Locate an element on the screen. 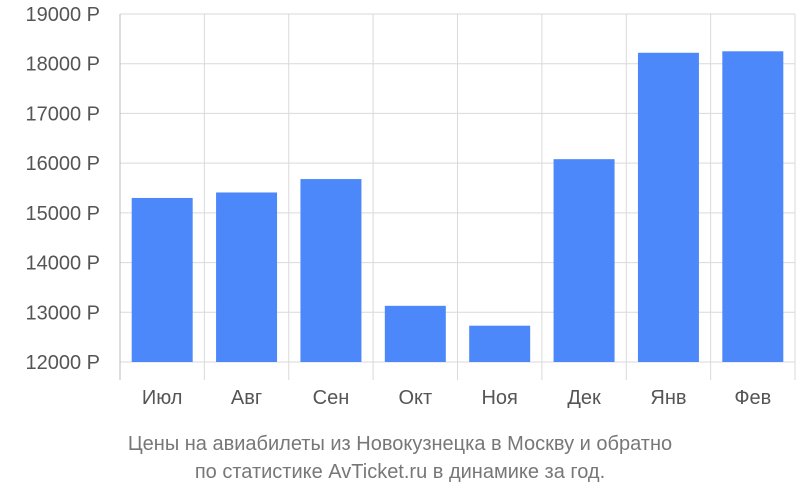  x-tick-label: Янв is located at coordinates (668, 398).